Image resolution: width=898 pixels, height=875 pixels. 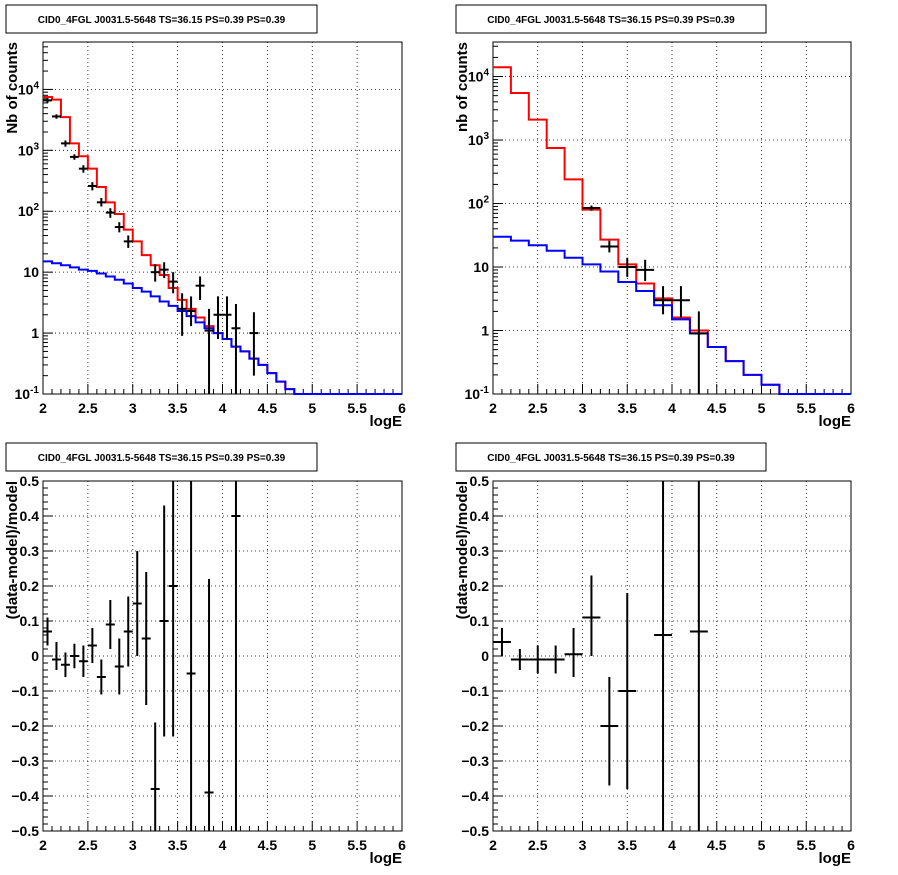 I want to click on y-axis-label: (data-model)/model, so click(x=12, y=550).